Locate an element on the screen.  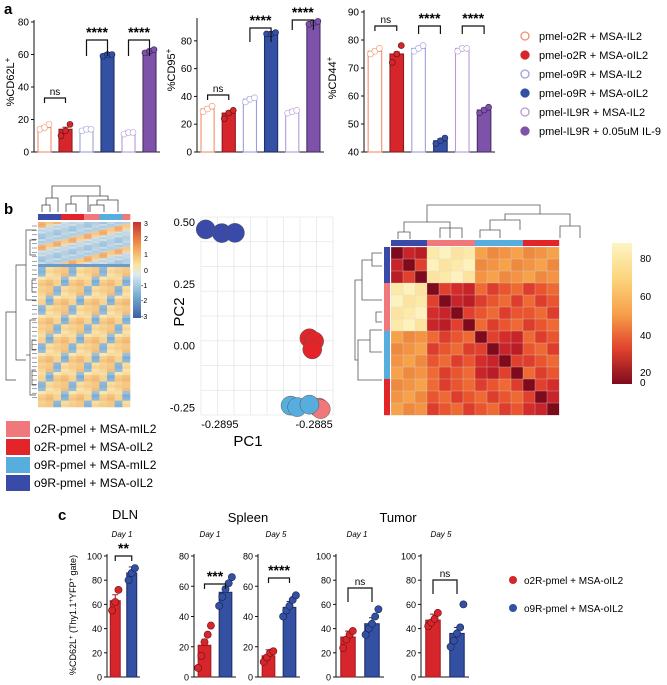
y-tick-label: 0.00 is located at coordinates (184, 347).